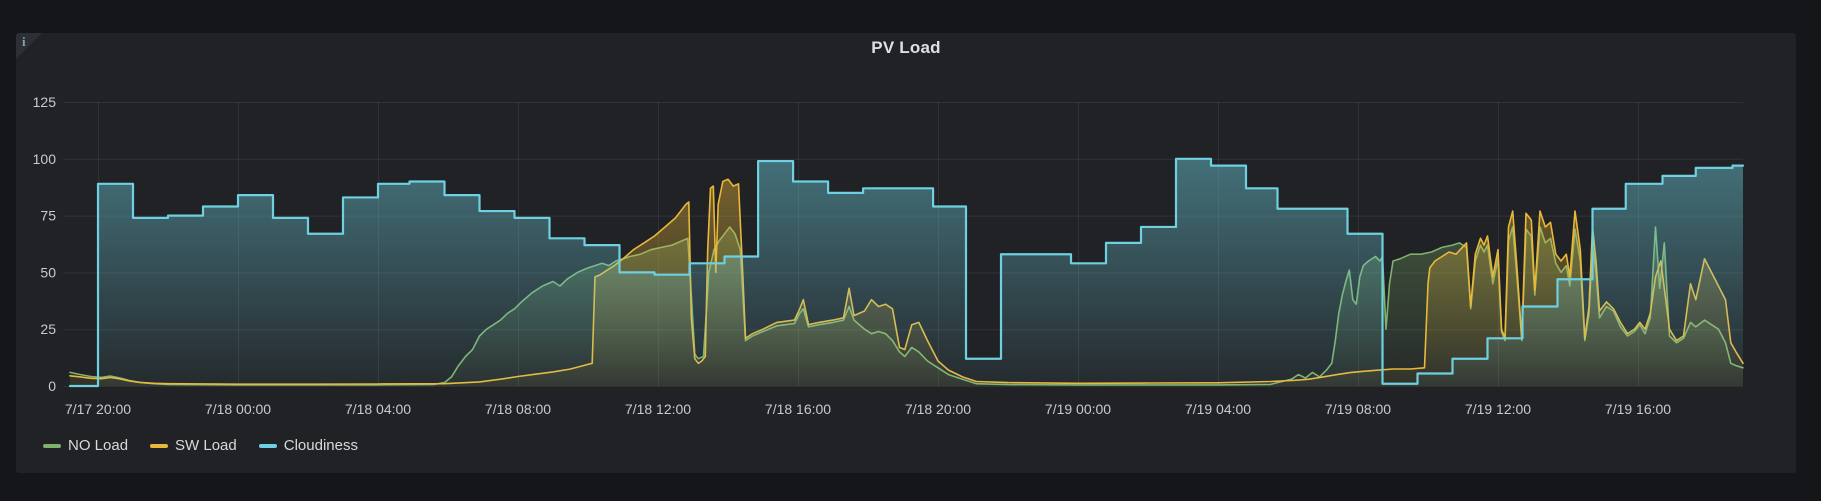 The image size is (1821, 501). I want to click on y-axis-labels: 0 25 50 75 100 125, so click(45, 244).